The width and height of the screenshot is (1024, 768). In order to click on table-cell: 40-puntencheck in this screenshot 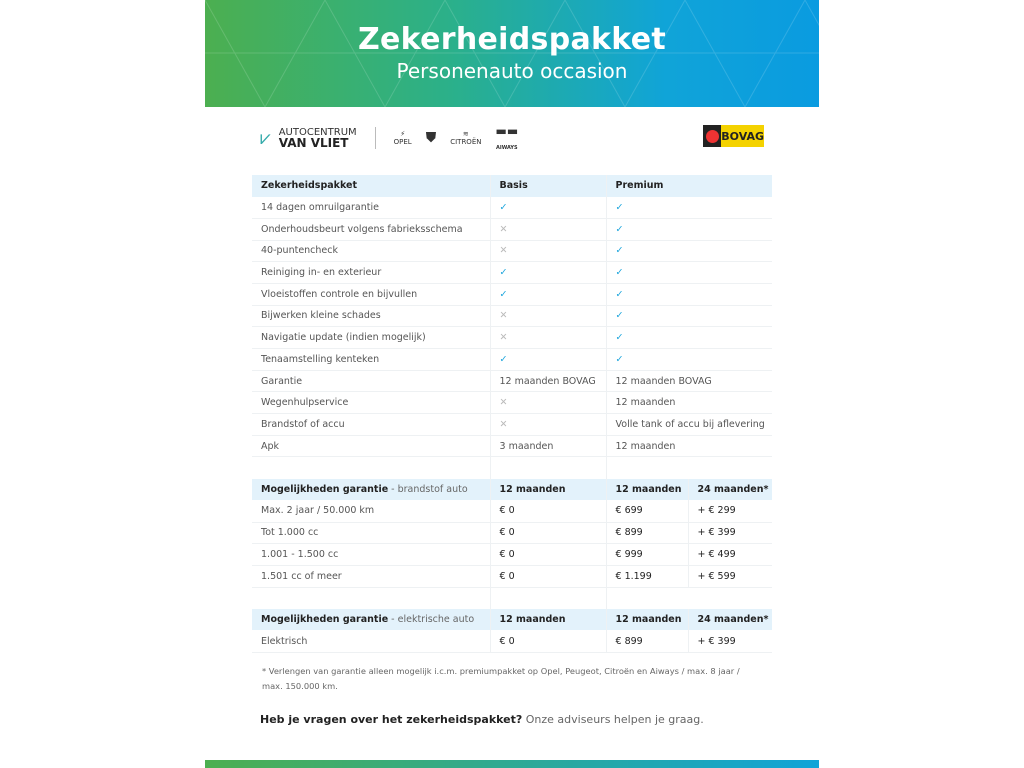, I will do `click(371, 251)`.